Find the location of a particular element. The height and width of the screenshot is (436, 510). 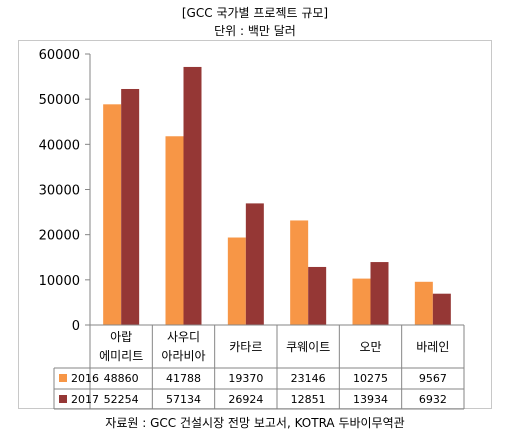

category-label: 사우디 is located at coordinates (183, 337).